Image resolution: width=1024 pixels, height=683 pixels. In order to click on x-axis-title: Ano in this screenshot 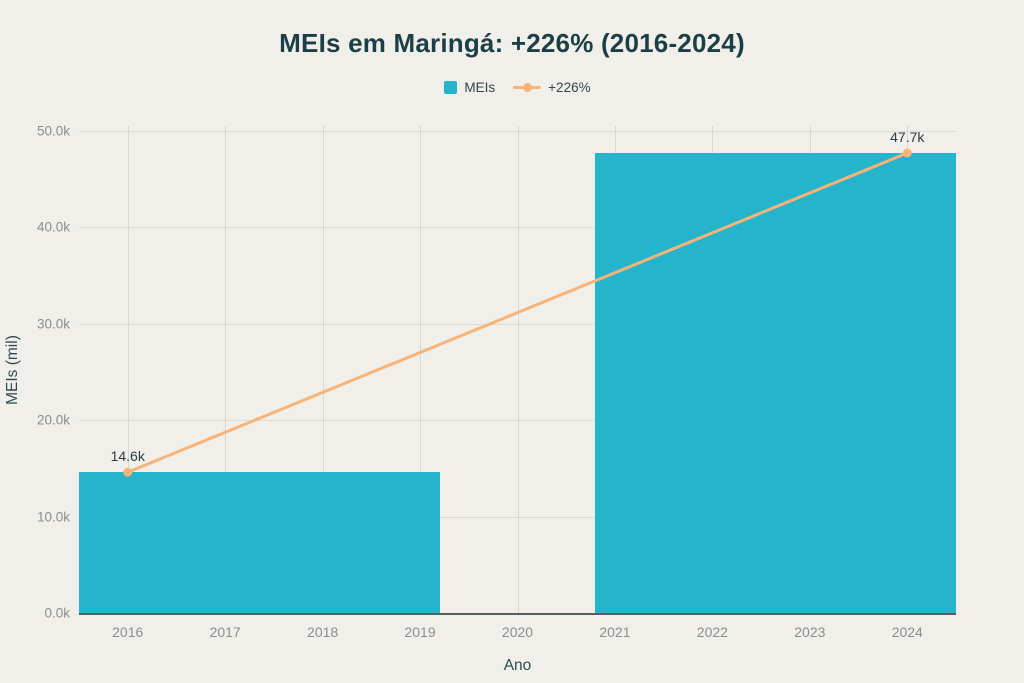, I will do `click(517, 665)`.